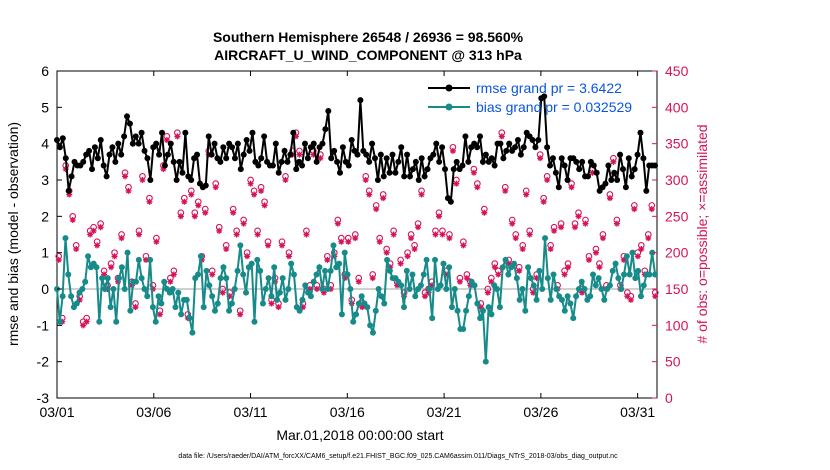 The image size is (830, 470). I want to click on x-tick-label: 03/01, so click(56, 412).